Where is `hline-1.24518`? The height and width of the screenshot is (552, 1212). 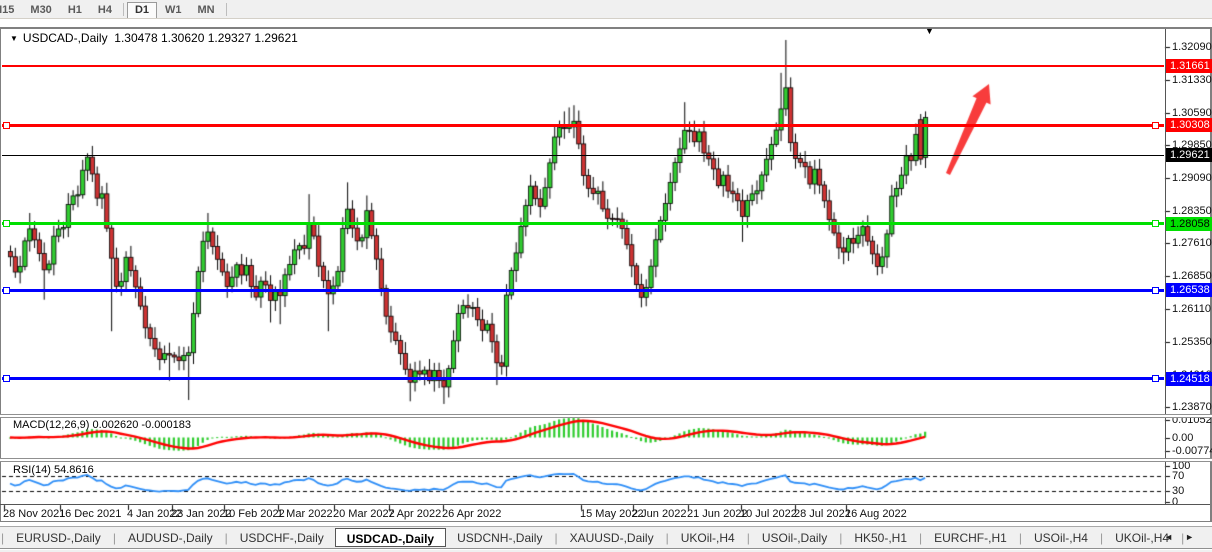 hline-1.24518 is located at coordinates (583, 379).